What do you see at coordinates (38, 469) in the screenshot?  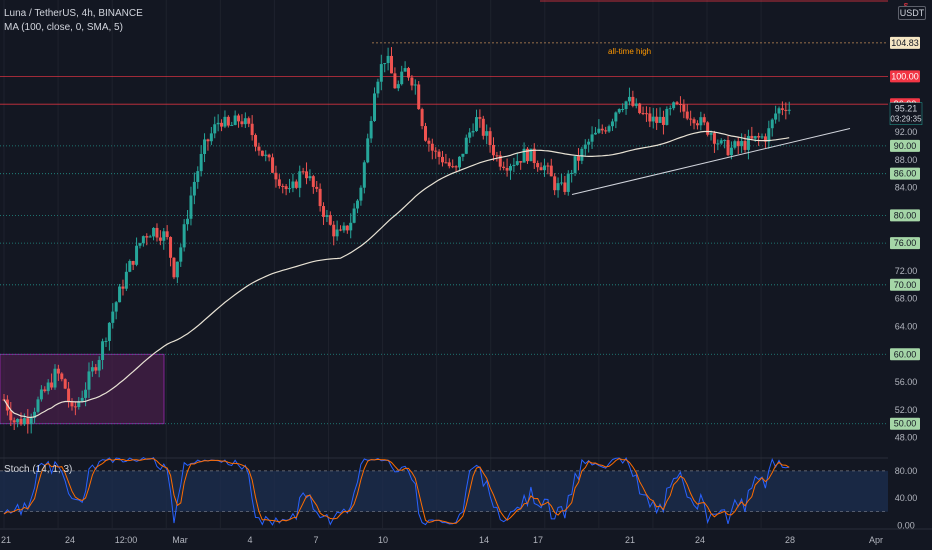 I see `stoch-legend: Stoch (14, 1, 3)` at bounding box center [38, 469].